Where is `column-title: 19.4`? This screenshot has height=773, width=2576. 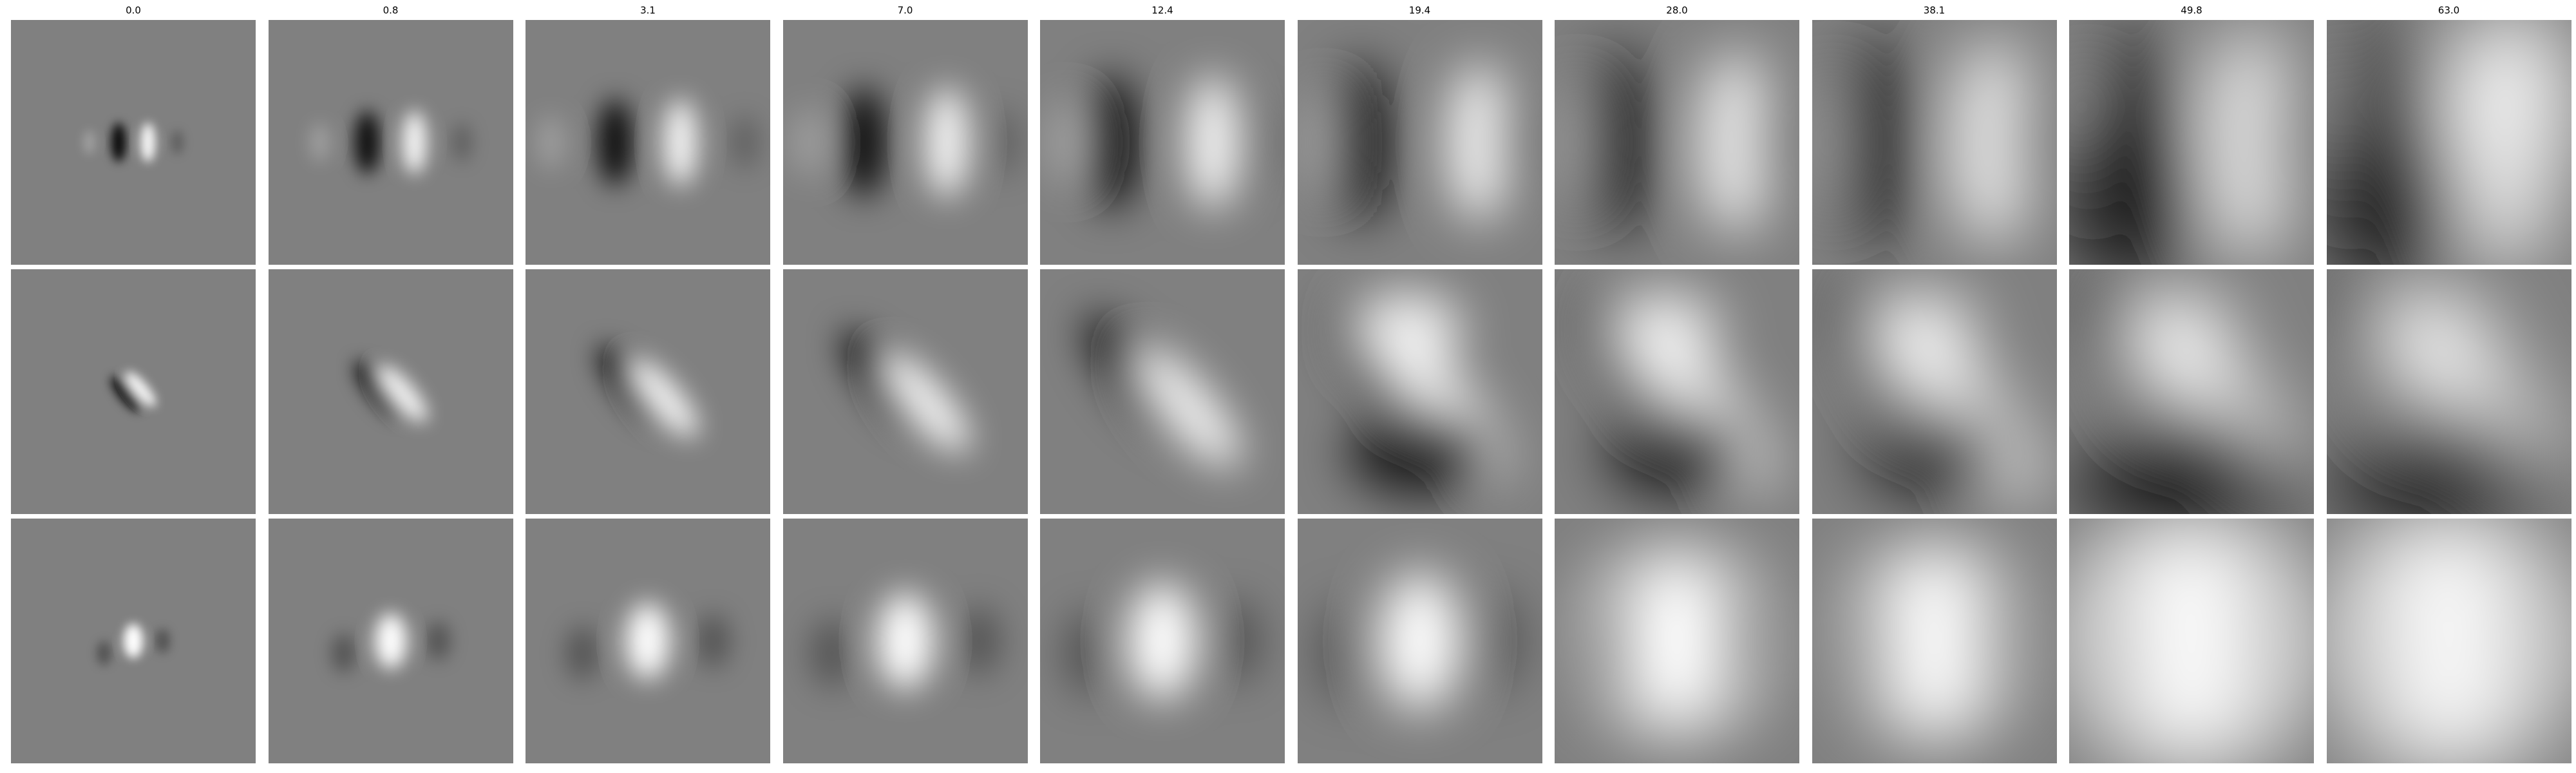
column-title: 19.4 is located at coordinates (1419, 10).